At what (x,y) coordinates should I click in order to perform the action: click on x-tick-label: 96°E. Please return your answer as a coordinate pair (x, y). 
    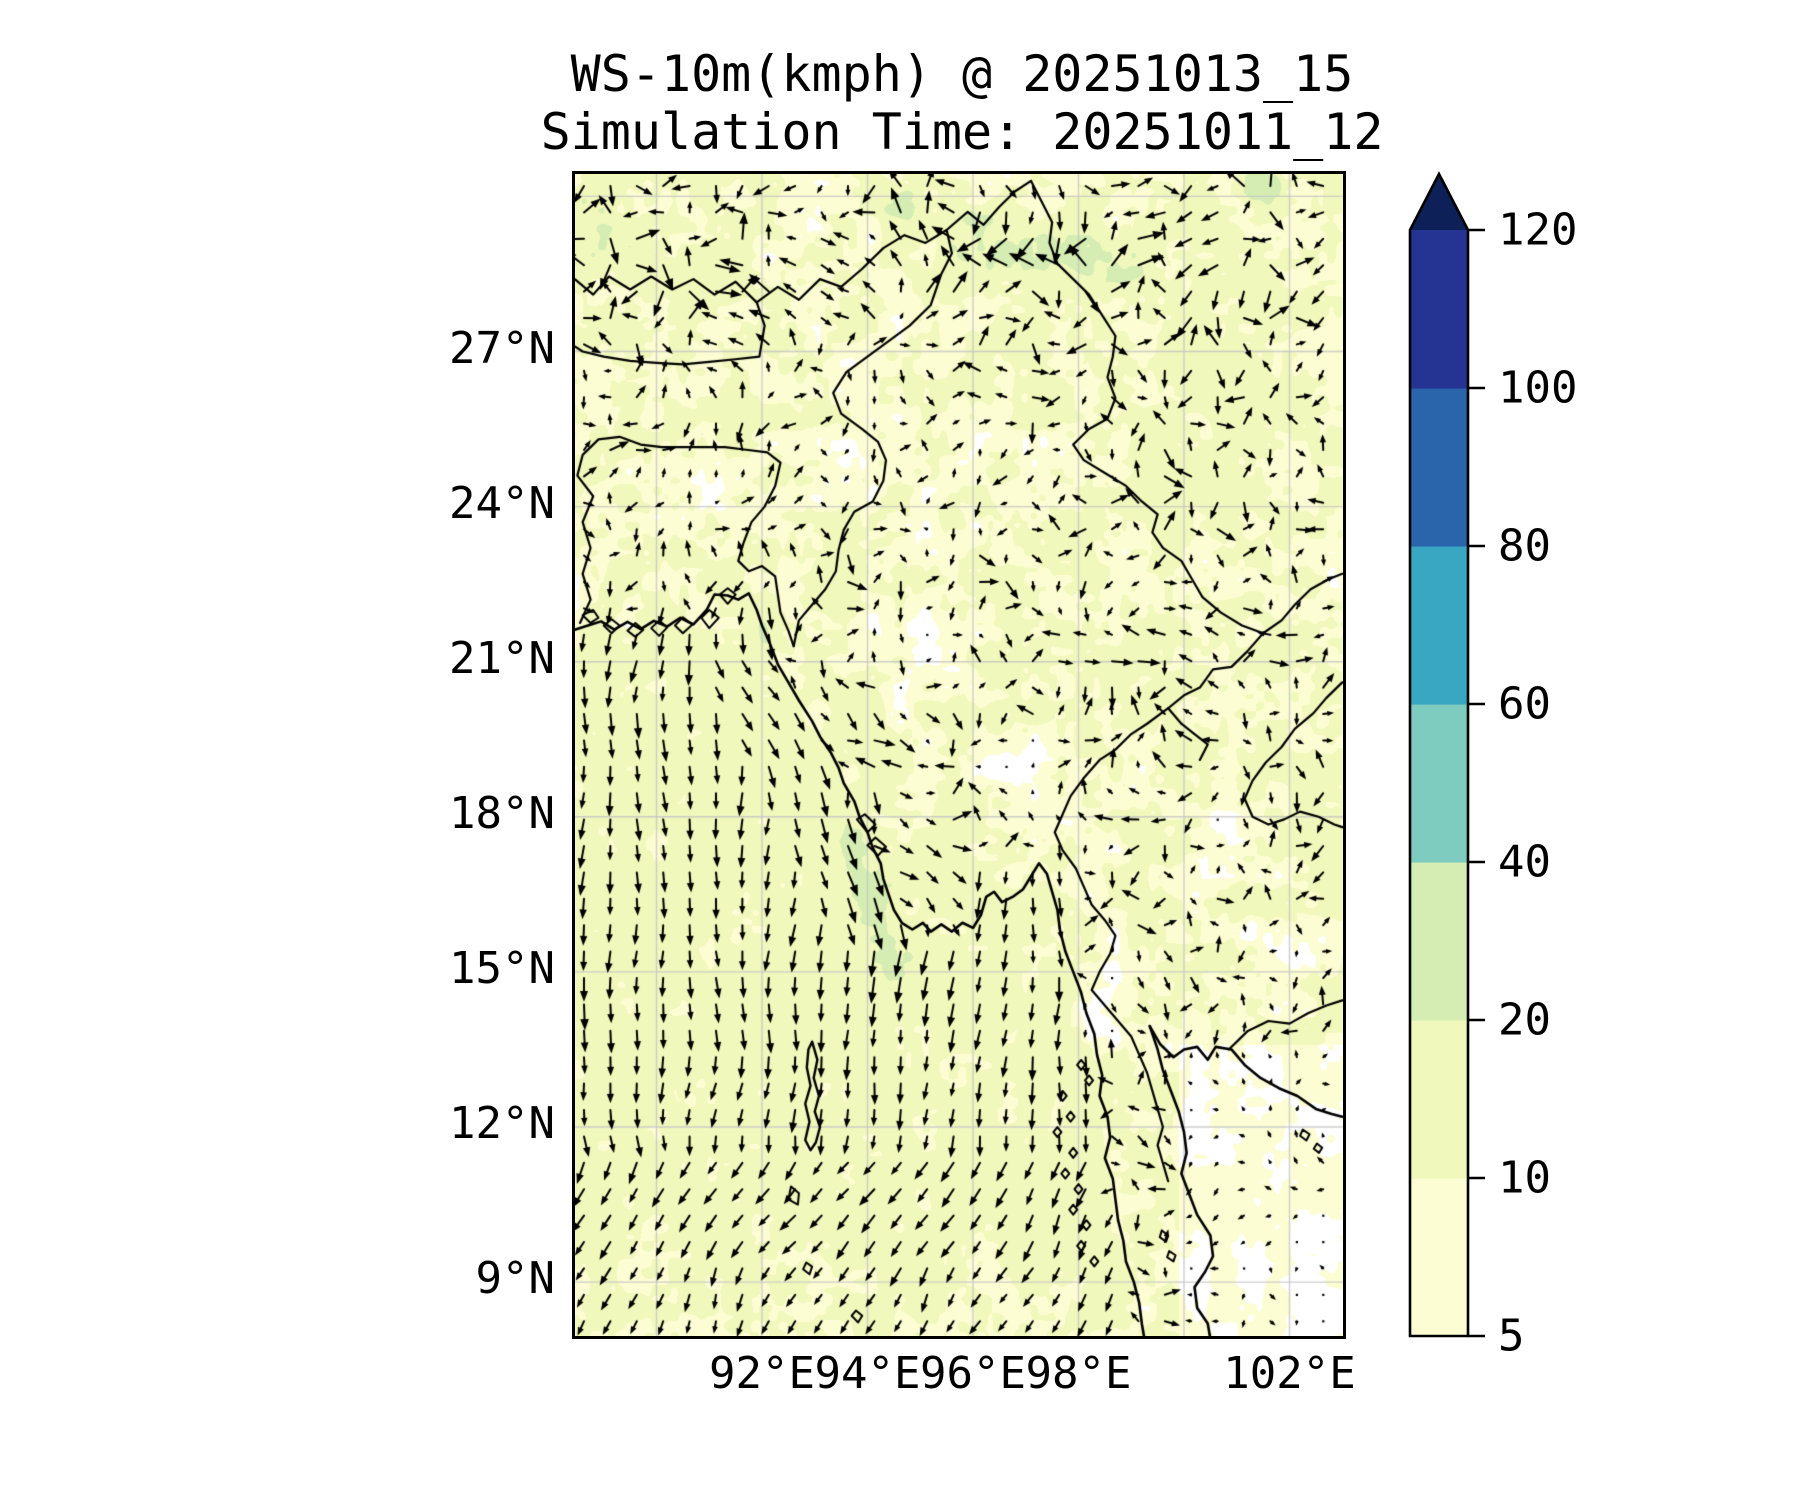
    Looking at the image, I should click on (973, 1373).